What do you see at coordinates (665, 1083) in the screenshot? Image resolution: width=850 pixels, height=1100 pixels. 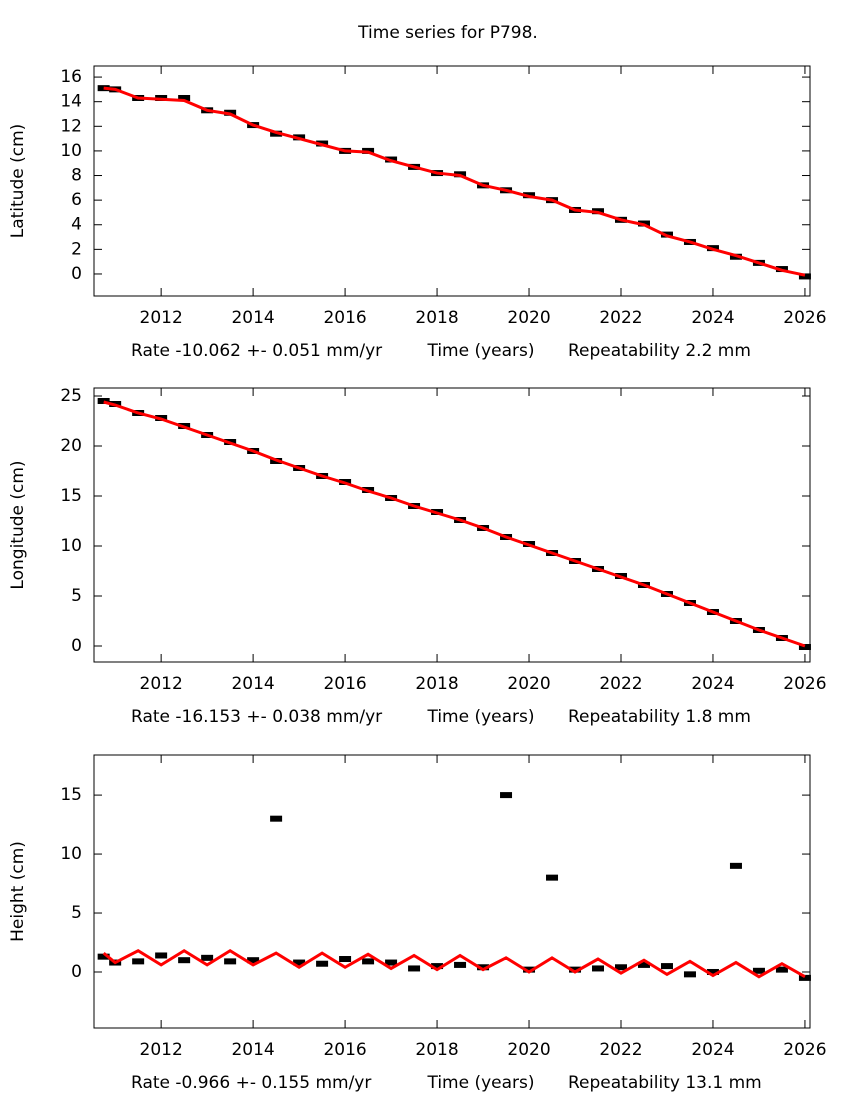 I see `repeatability-label: Repeatability 13.1 mm` at bounding box center [665, 1083].